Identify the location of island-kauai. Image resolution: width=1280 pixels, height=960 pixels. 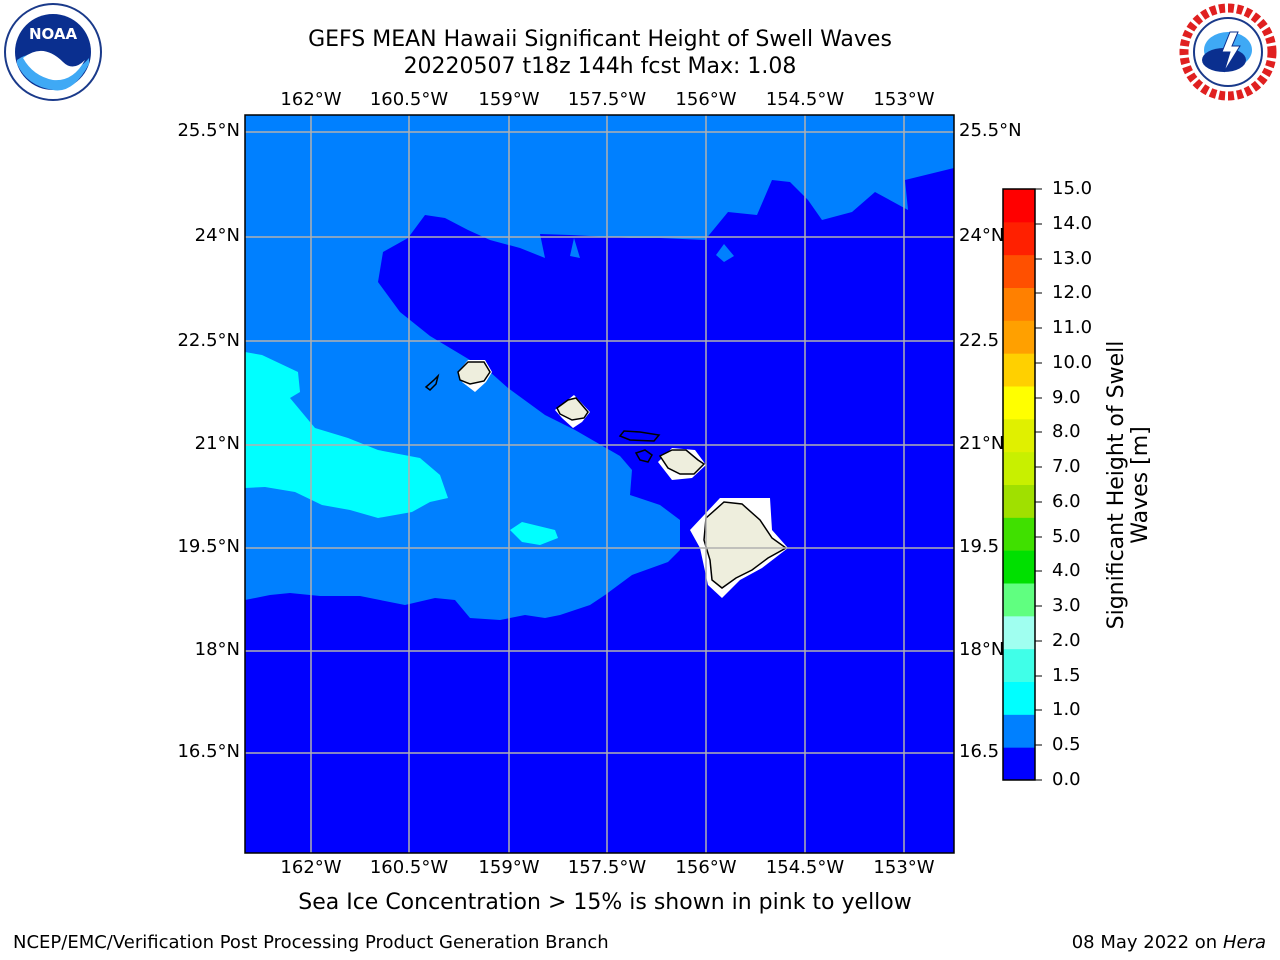
(474, 373).